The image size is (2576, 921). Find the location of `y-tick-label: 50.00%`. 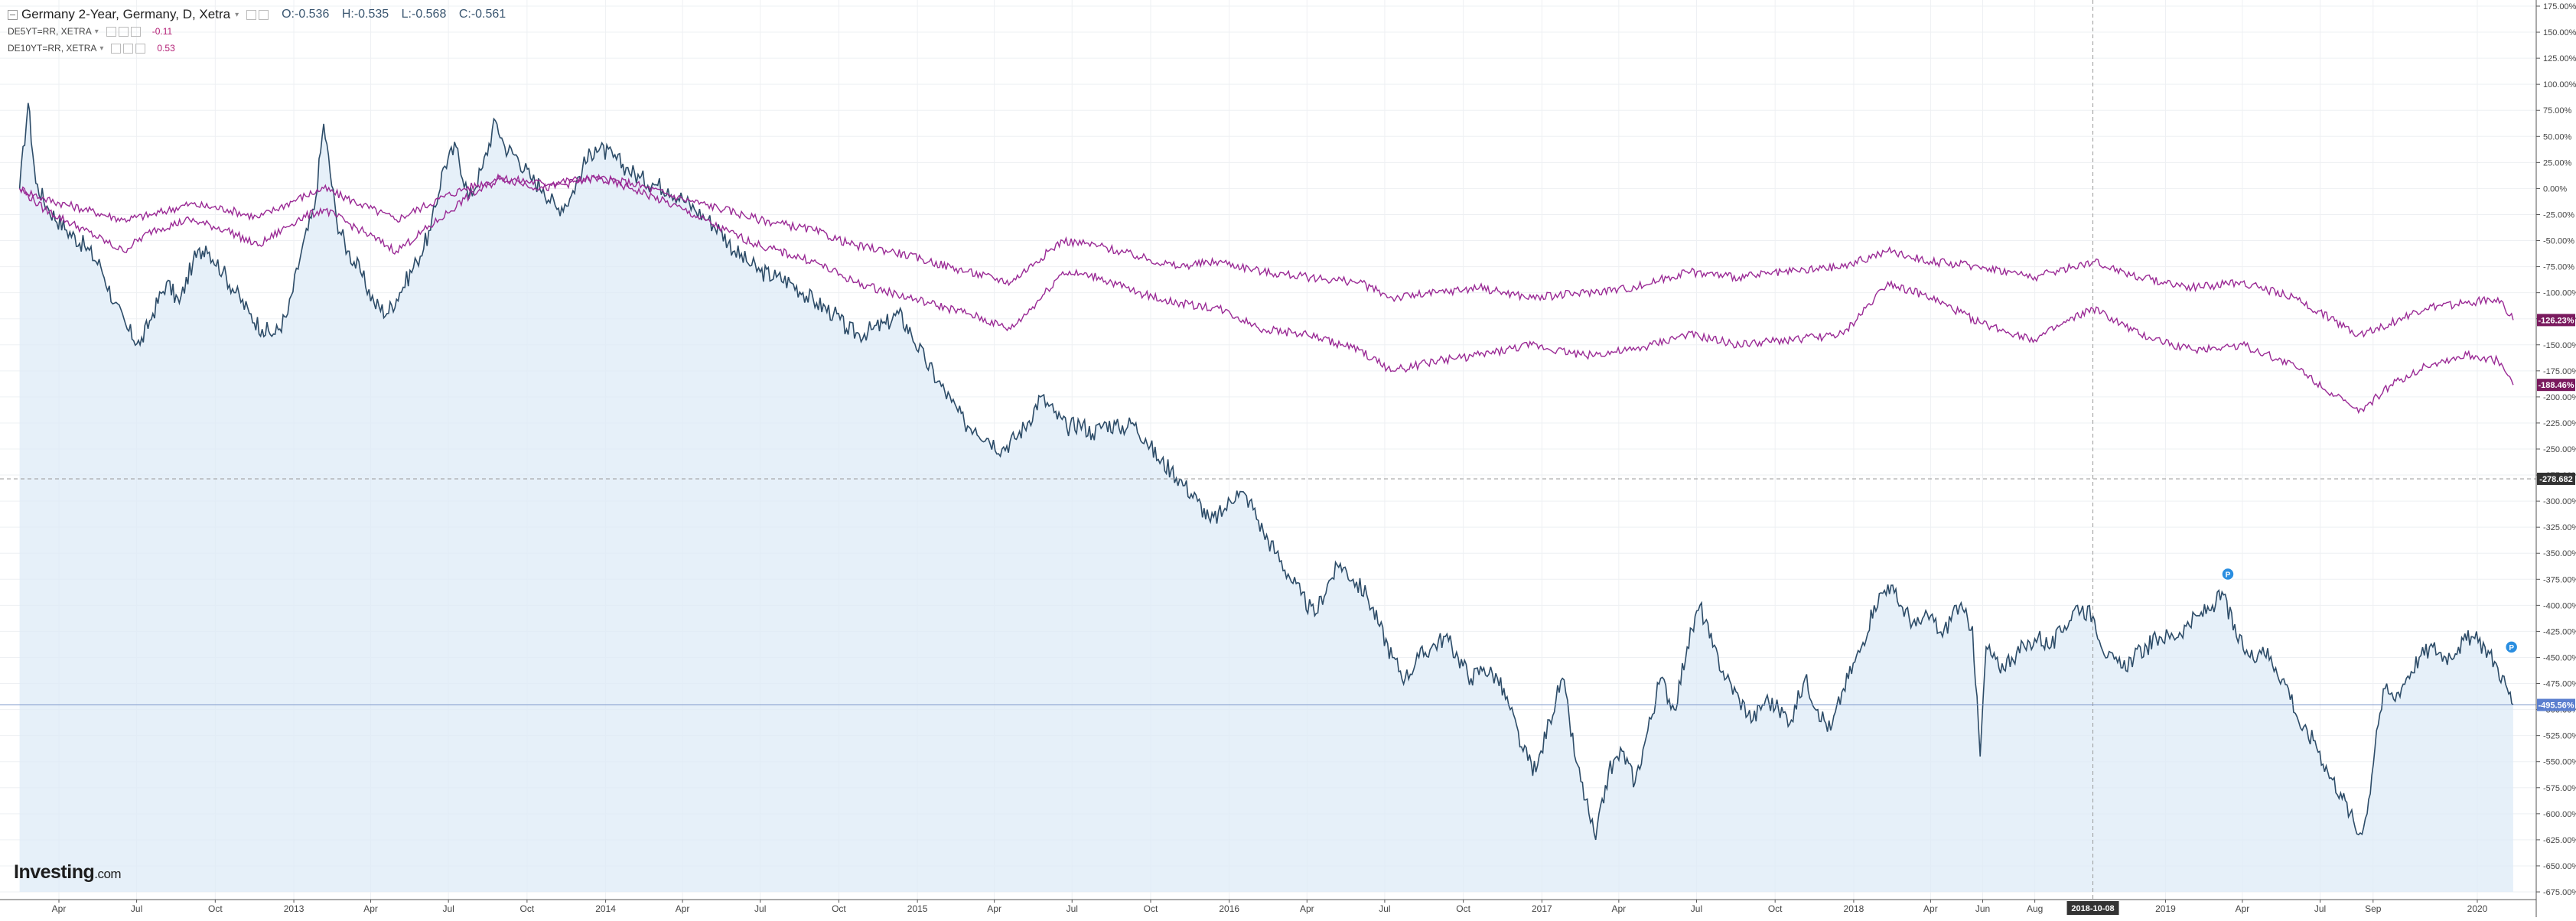

y-tick-label: 50.00% is located at coordinates (2558, 137).